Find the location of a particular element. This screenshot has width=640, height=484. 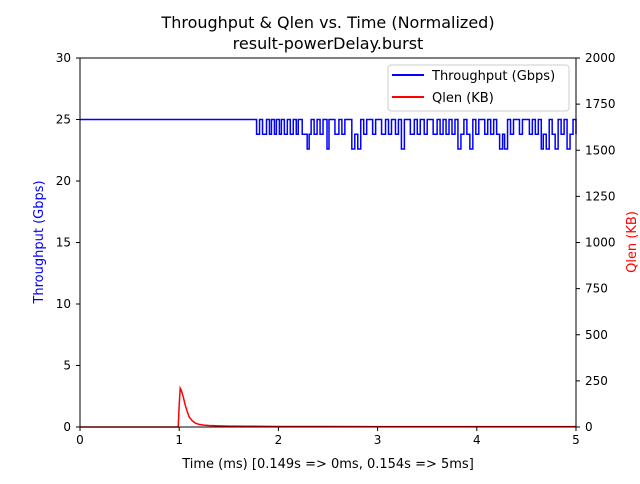

right-y-tick-label: 0 is located at coordinates (589, 427).